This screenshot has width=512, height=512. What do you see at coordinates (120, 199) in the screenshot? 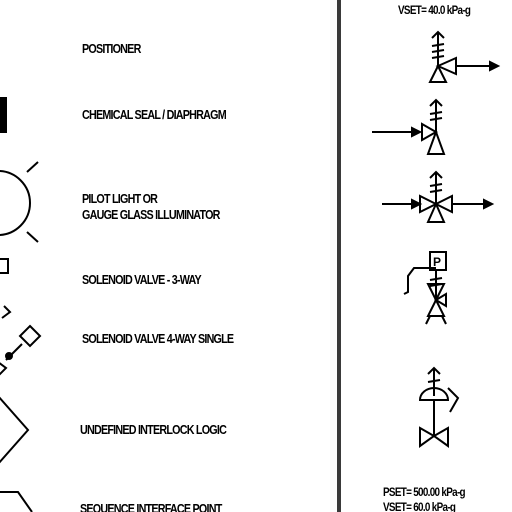
I see `pilot-light-label-line1: PILOT LIGHT OR` at bounding box center [120, 199].